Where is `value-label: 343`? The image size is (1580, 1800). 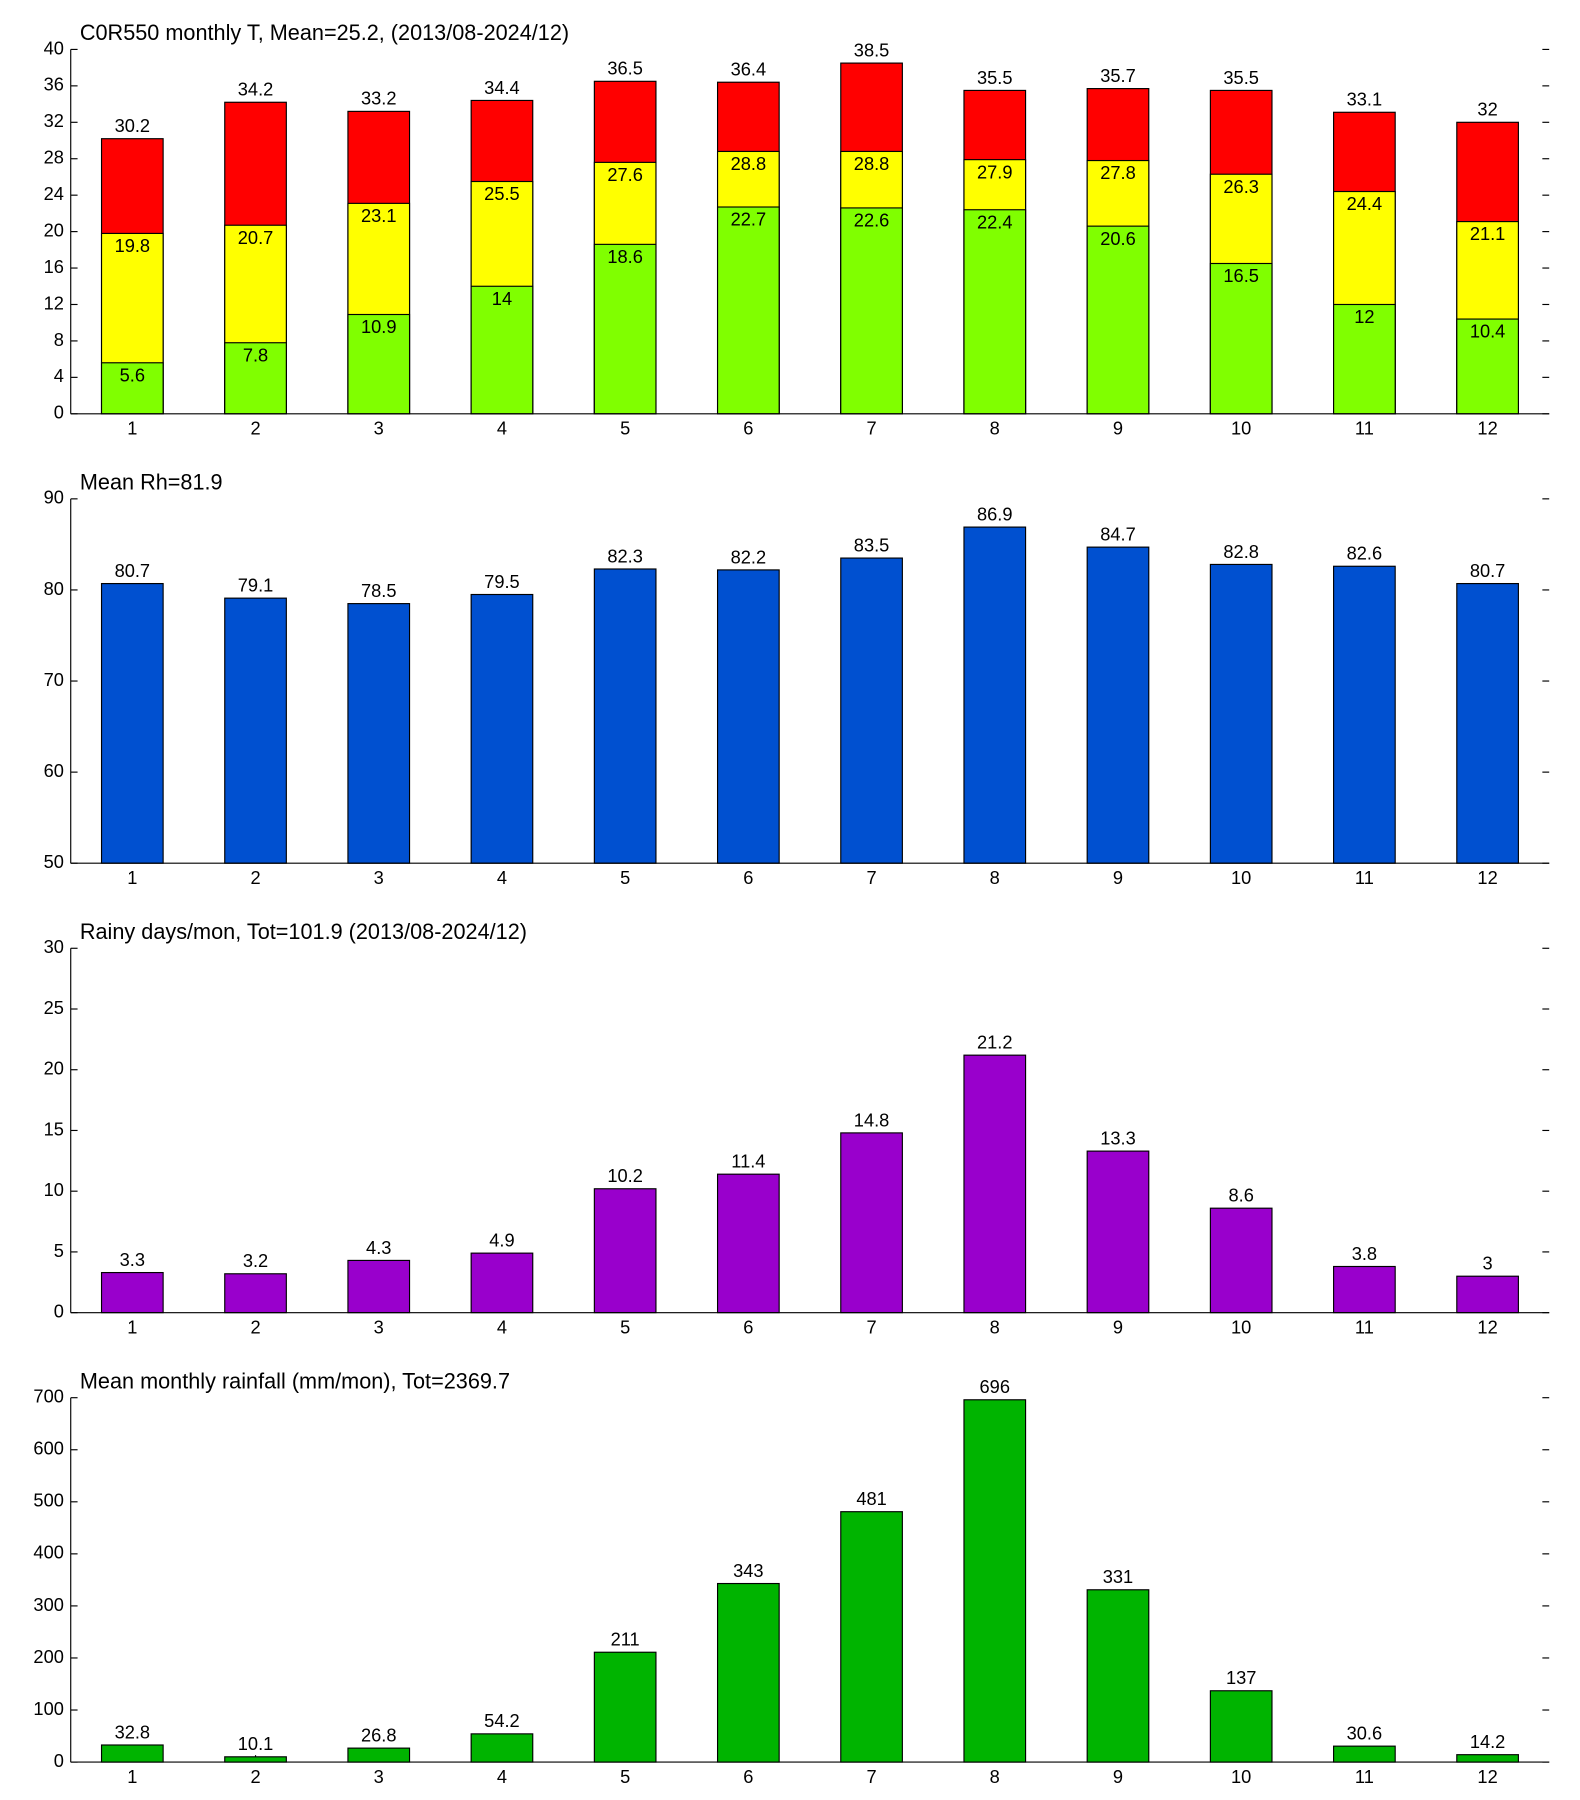 value-label: 343 is located at coordinates (748, 1570).